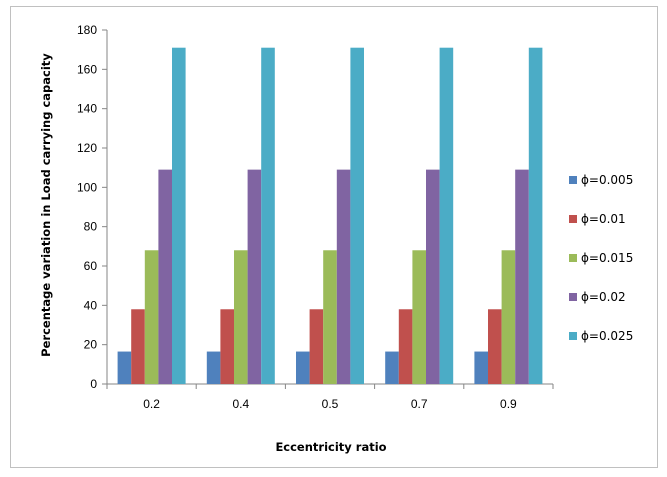 The image size is (667, 477). I want to click on legend-label: ϕ=0.005, so click(607, 180).